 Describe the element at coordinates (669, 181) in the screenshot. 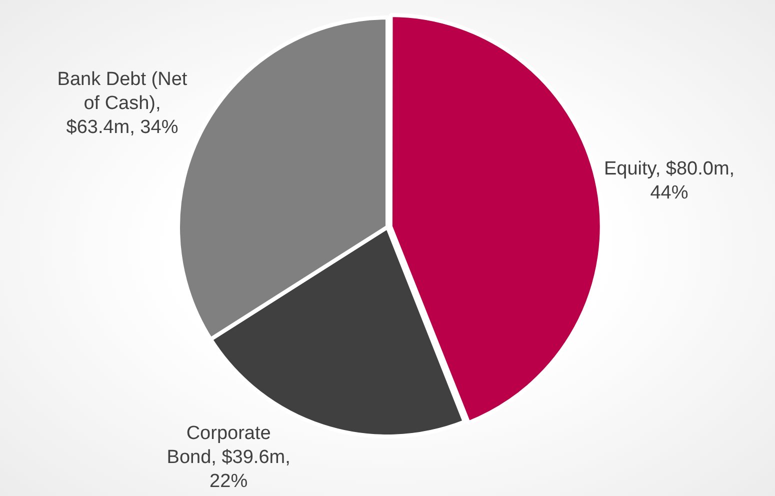

I see `slice-label: Equity, $80.0m, 44%` at that location.